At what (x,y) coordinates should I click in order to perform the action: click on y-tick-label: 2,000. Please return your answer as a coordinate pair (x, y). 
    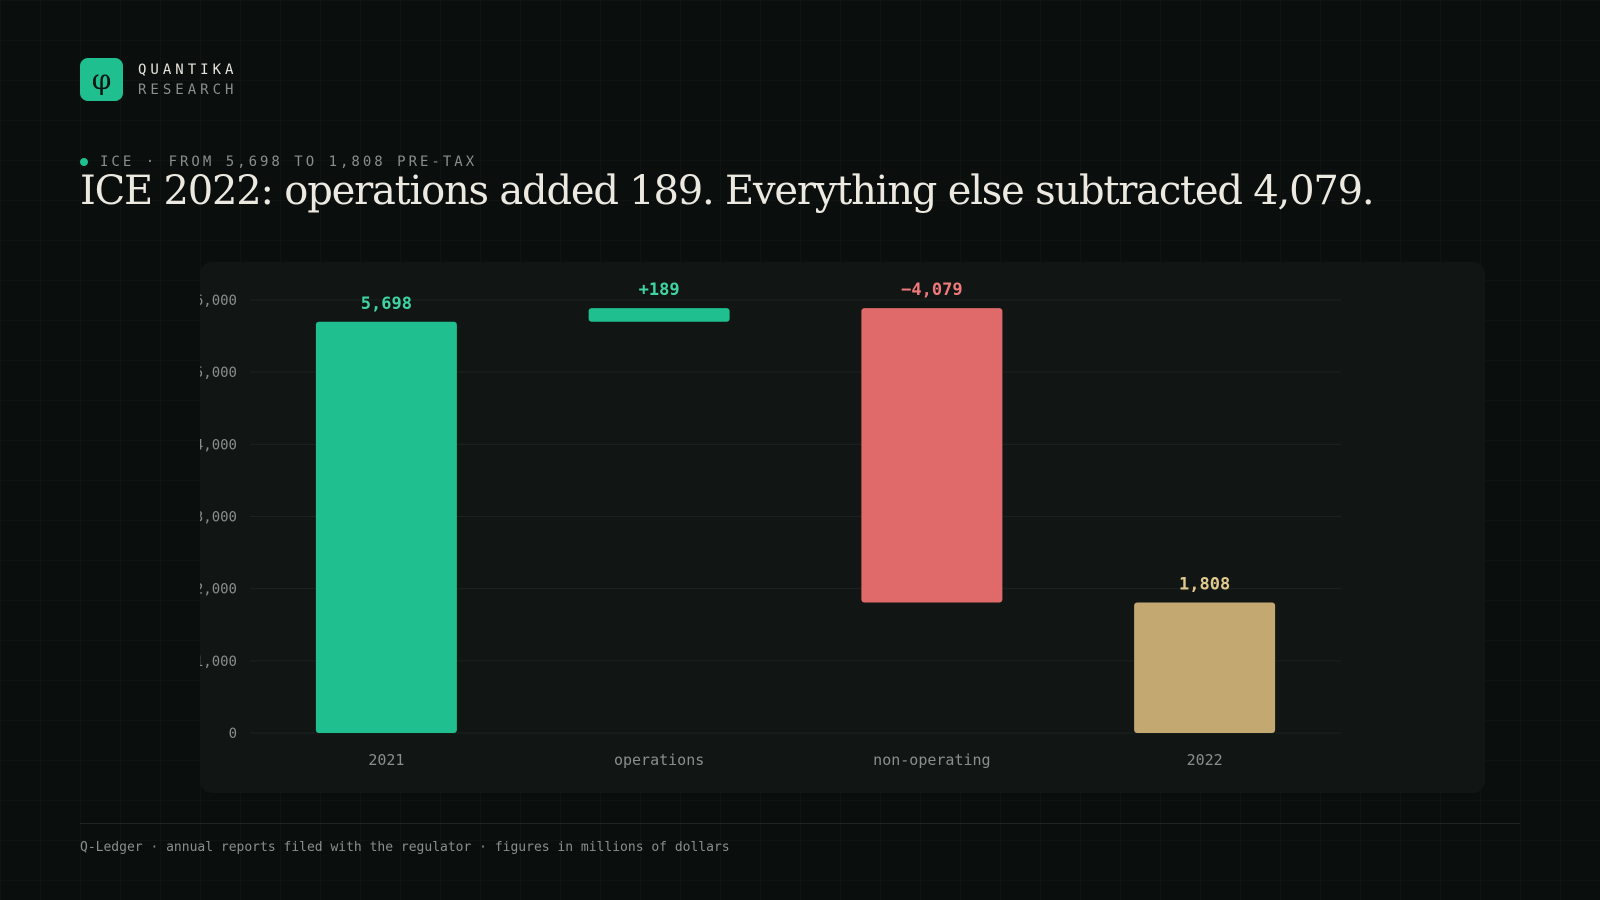
    Looking at the image, I should click on (218, 590).